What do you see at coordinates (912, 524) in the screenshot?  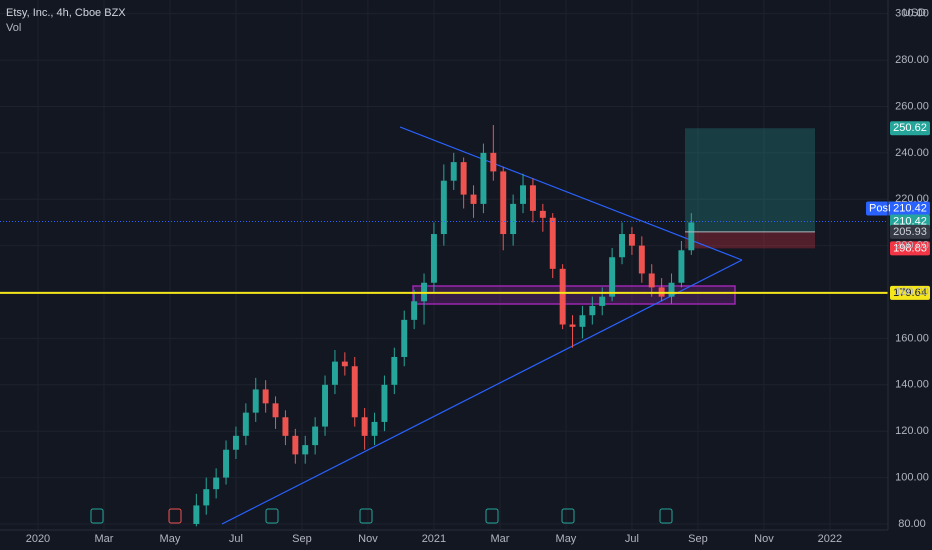 I see `y-tick-label: 80.00` at bounding box center [912, 524].